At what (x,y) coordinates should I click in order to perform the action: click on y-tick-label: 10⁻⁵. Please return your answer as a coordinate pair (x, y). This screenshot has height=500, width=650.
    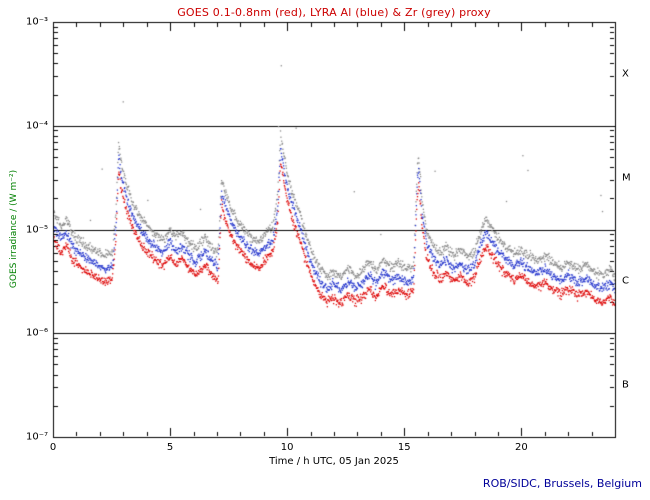
    Looking at the image, I should click on (36, 229).